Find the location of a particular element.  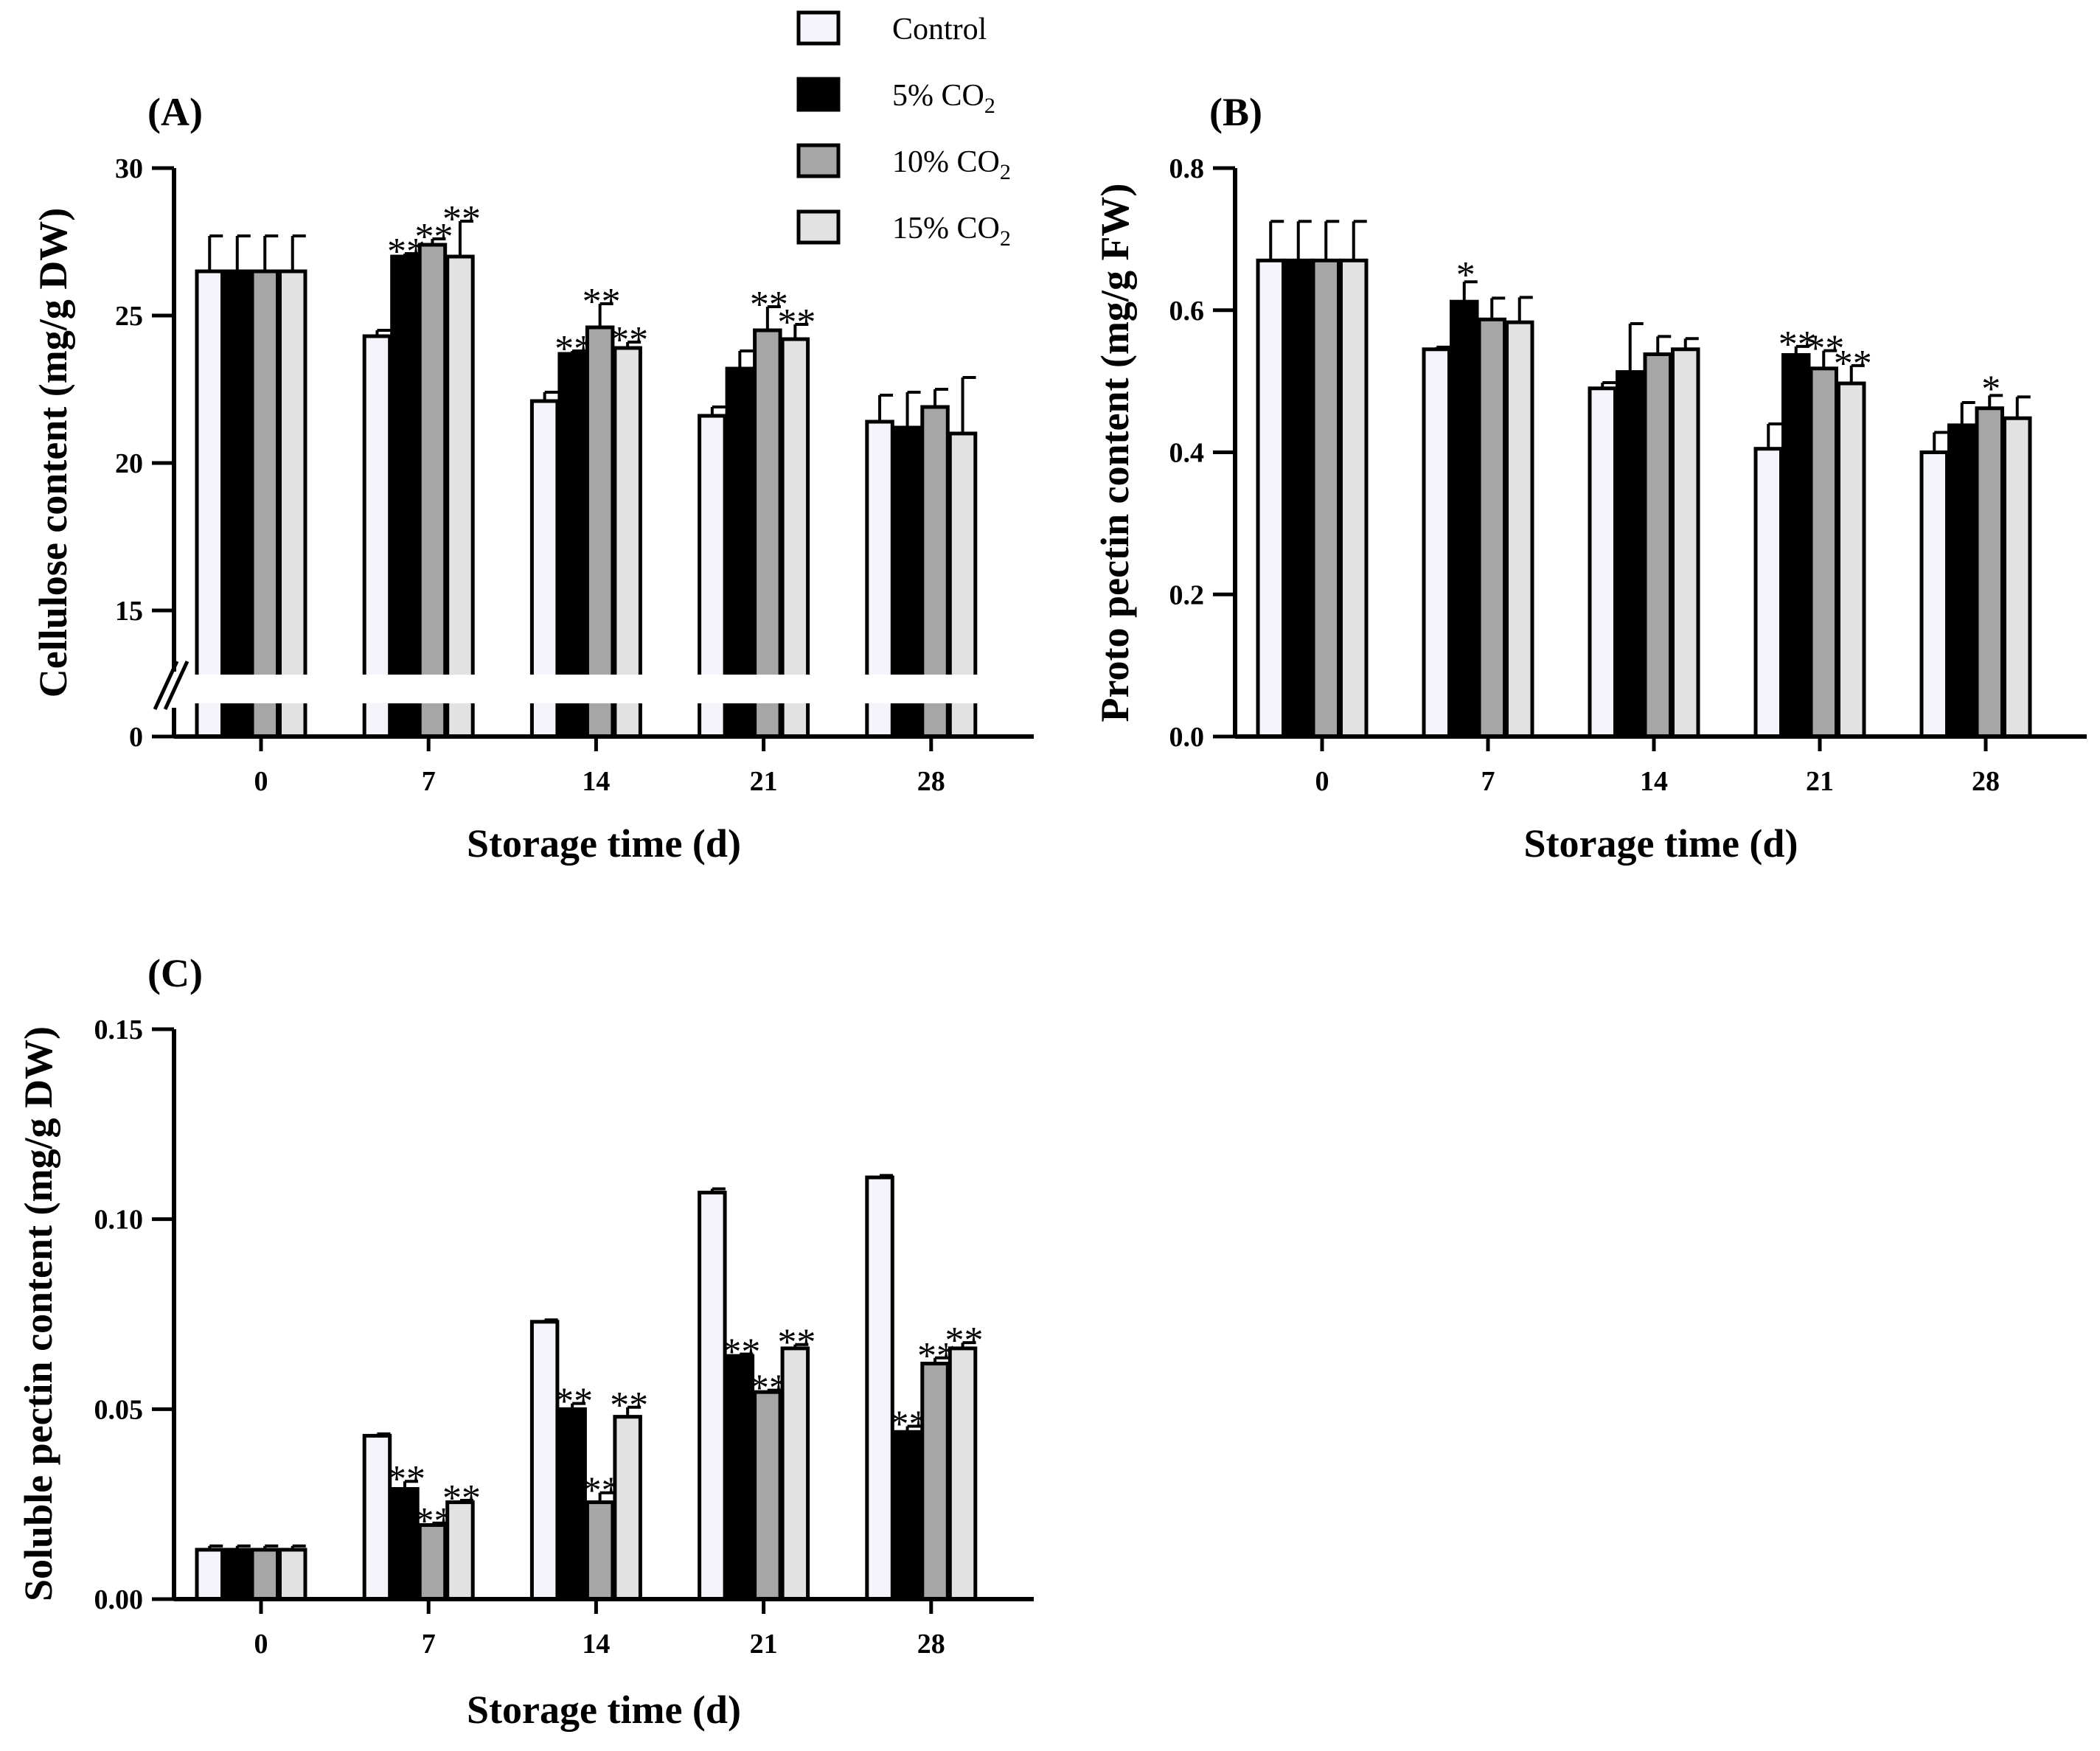

y-tick-label: 0.00 is located at coordinates (119, 1600).